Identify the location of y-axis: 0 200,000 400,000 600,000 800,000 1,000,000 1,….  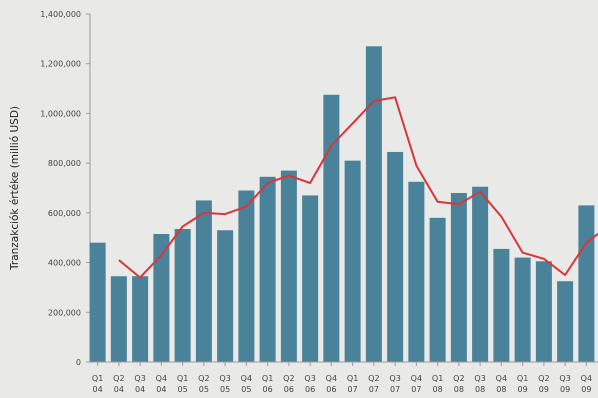
(65, 188).